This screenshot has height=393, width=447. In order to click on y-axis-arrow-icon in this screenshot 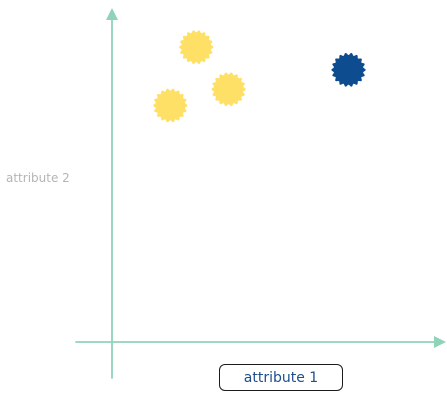, I will do `click(112, 14)`.